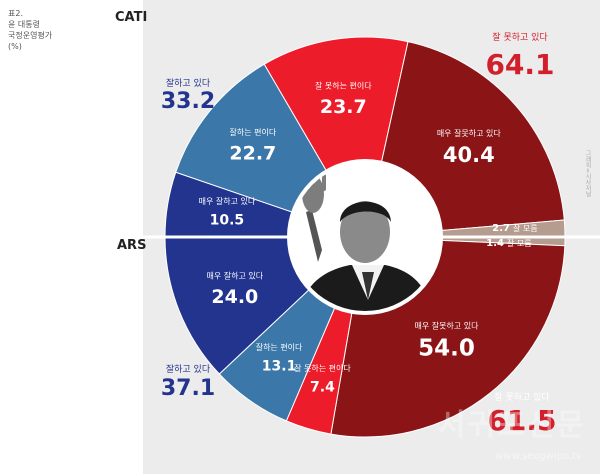  Describe the element at coordinates (343, 107) in the screenshot. I see `cati-value-잘-못하는-편이다: 23.7` at that location.